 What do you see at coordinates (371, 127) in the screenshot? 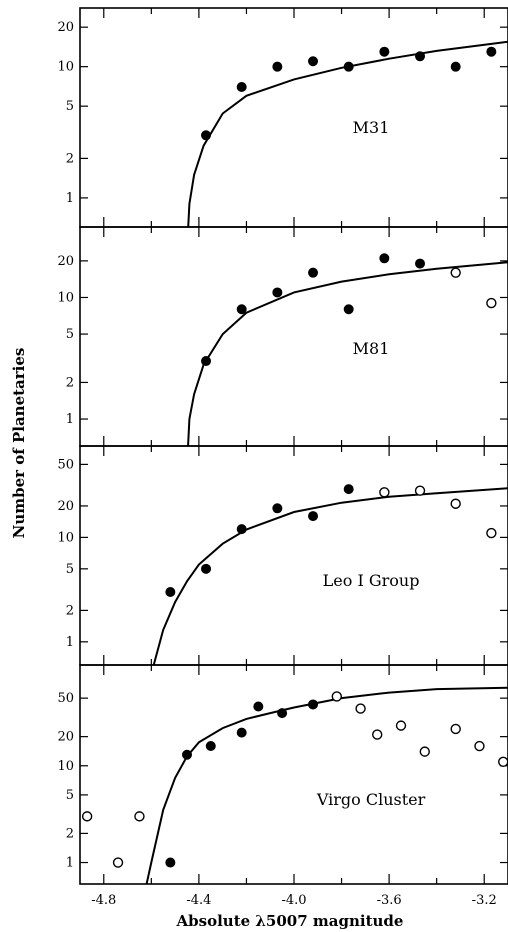
I see `panel-label: M31` at bounding box center [371, 127].